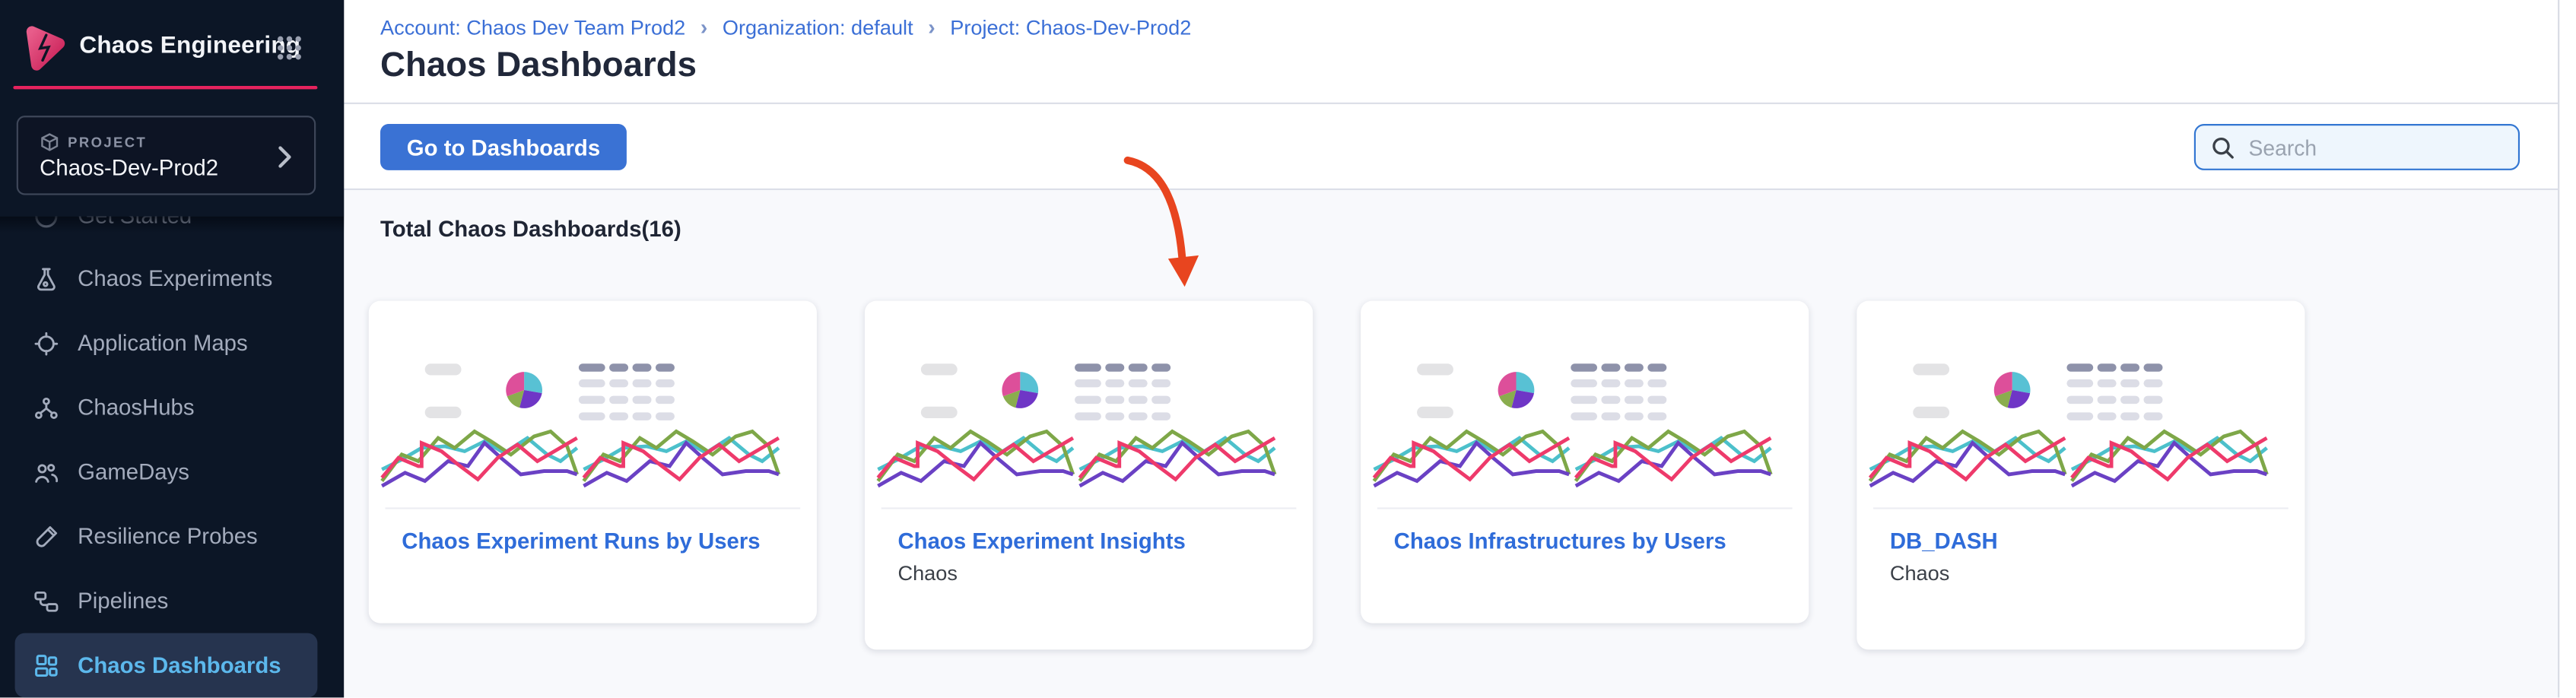 This screenshot has height=698, width=2576. What do you see at coordinates (538, 65) in the screenshot?
I see `page-title: Chaos Dashboards` at bounding box center [538, 65].